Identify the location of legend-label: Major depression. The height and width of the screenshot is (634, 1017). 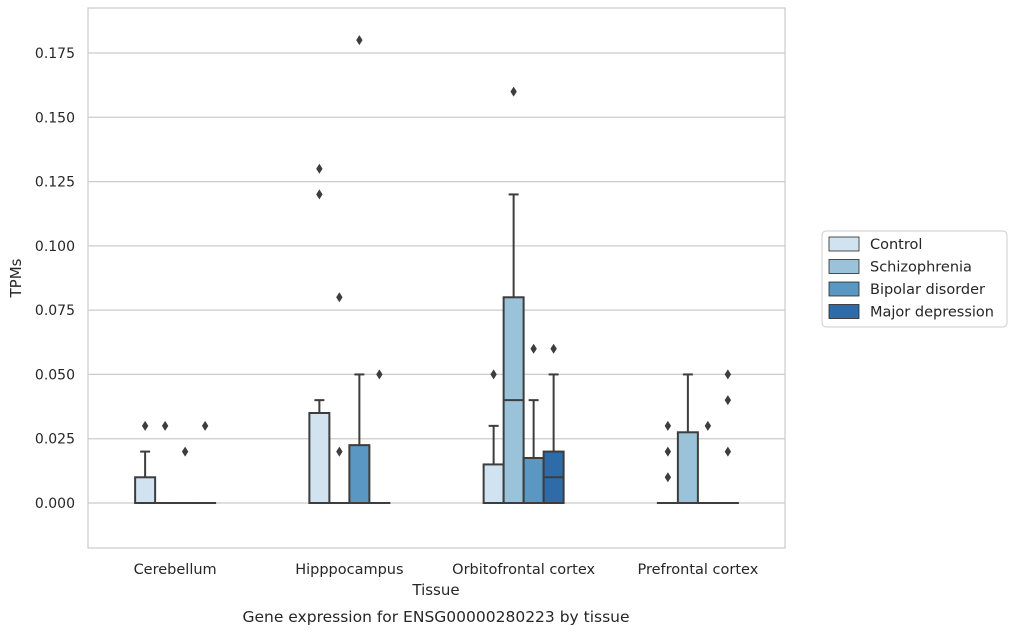
(932, 313).